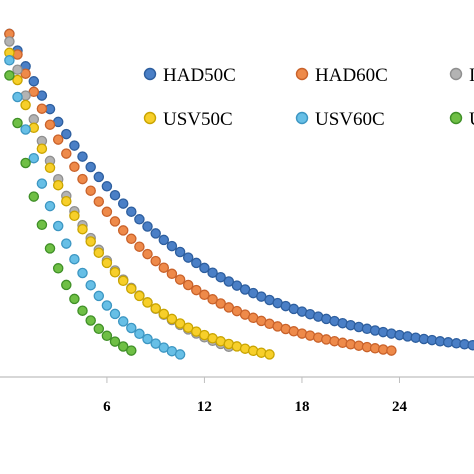 This screenshot has height=474, width=474. What do you see at coordinates (350, 119) in the screenshot?
I see `legend-label: USV60C` at bounding box center [350, 119].